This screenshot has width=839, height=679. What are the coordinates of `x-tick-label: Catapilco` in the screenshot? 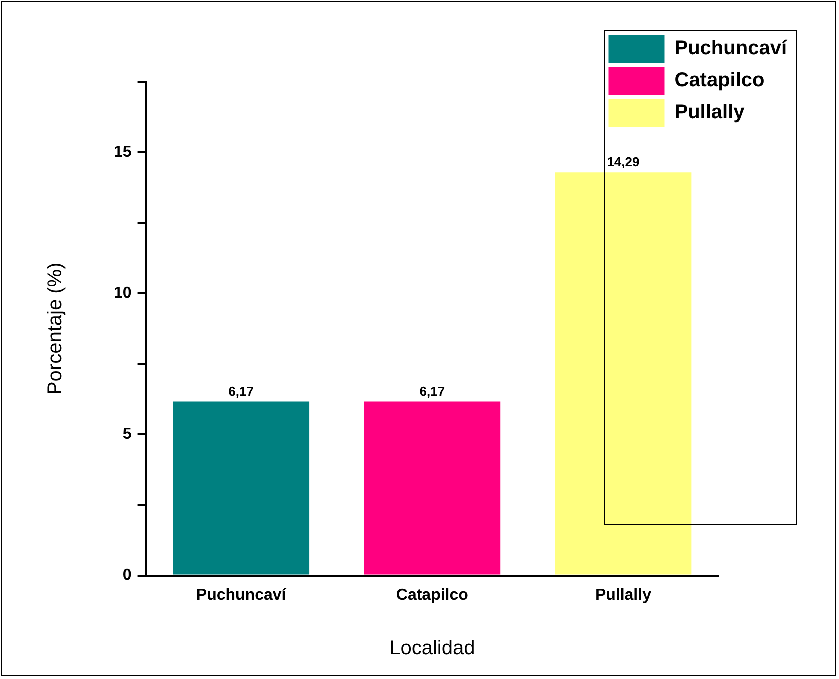 It's located at (432, 595).